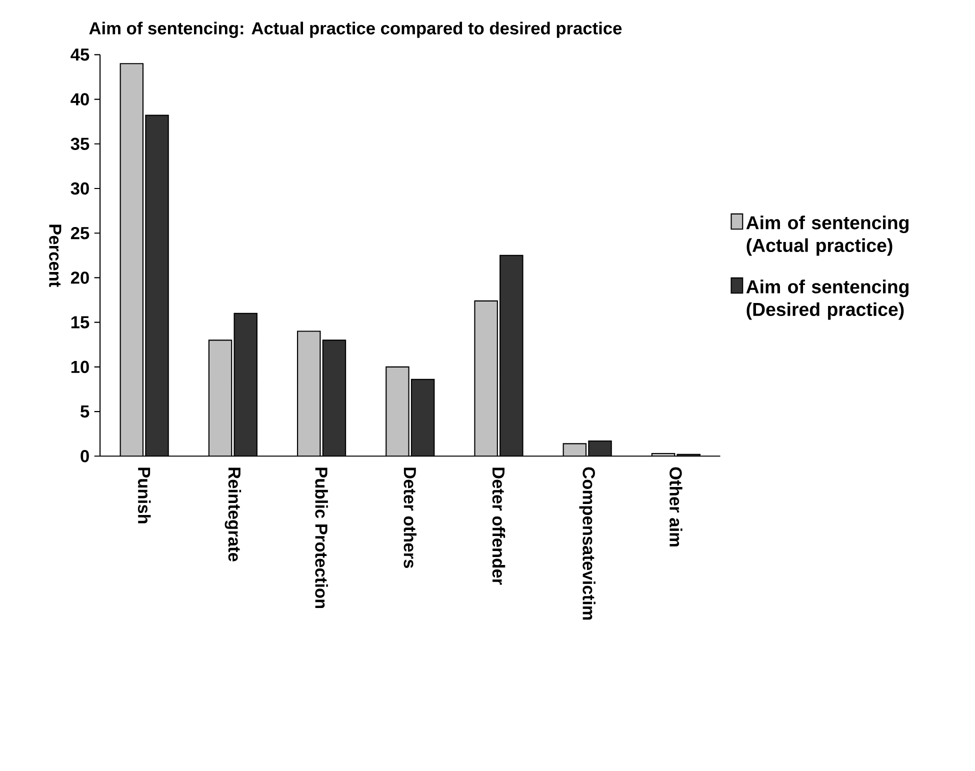 The height and width of the screenshot is (771, 975). What do you see at coordinates (80, 367) in the screenshot?
I see `y-tick-label: 10` at bounding box center [80, 367].